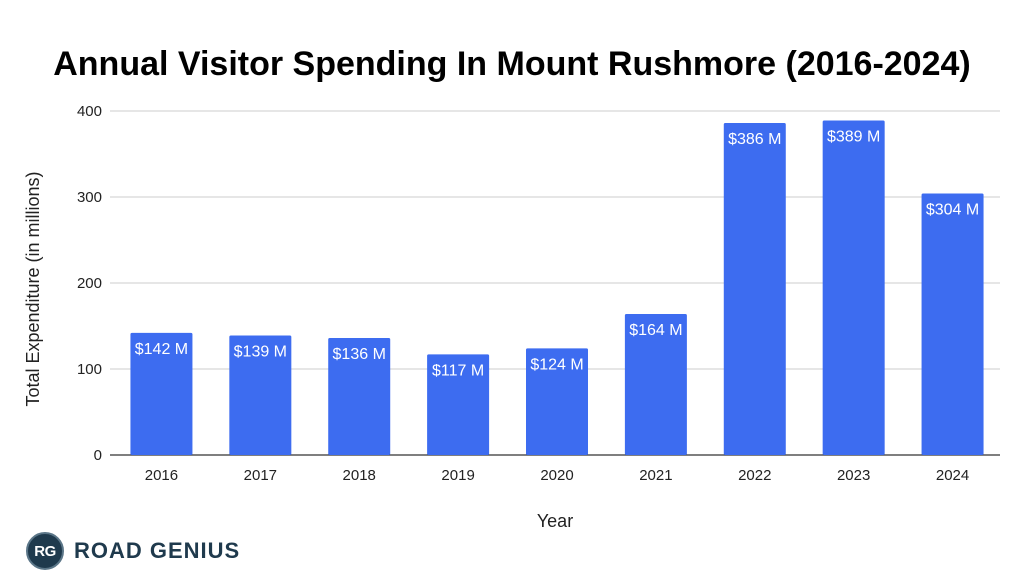  I want to click on bar-data-label: $117 M, so click(458, 370).